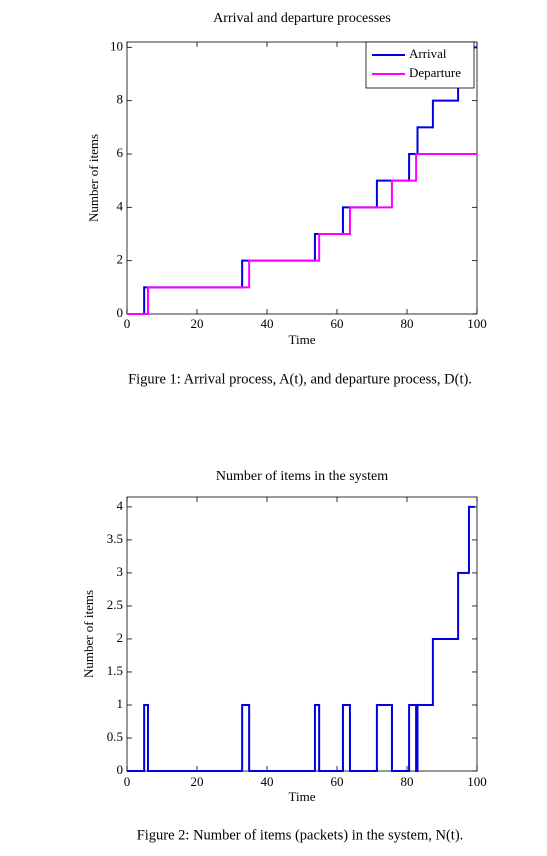 This screenshot has width=547, height=856. What do you see at coordinates (115, 604) in the screenshot?
I see `y-tick-label: 2.5` at bounding box center [115, 604].